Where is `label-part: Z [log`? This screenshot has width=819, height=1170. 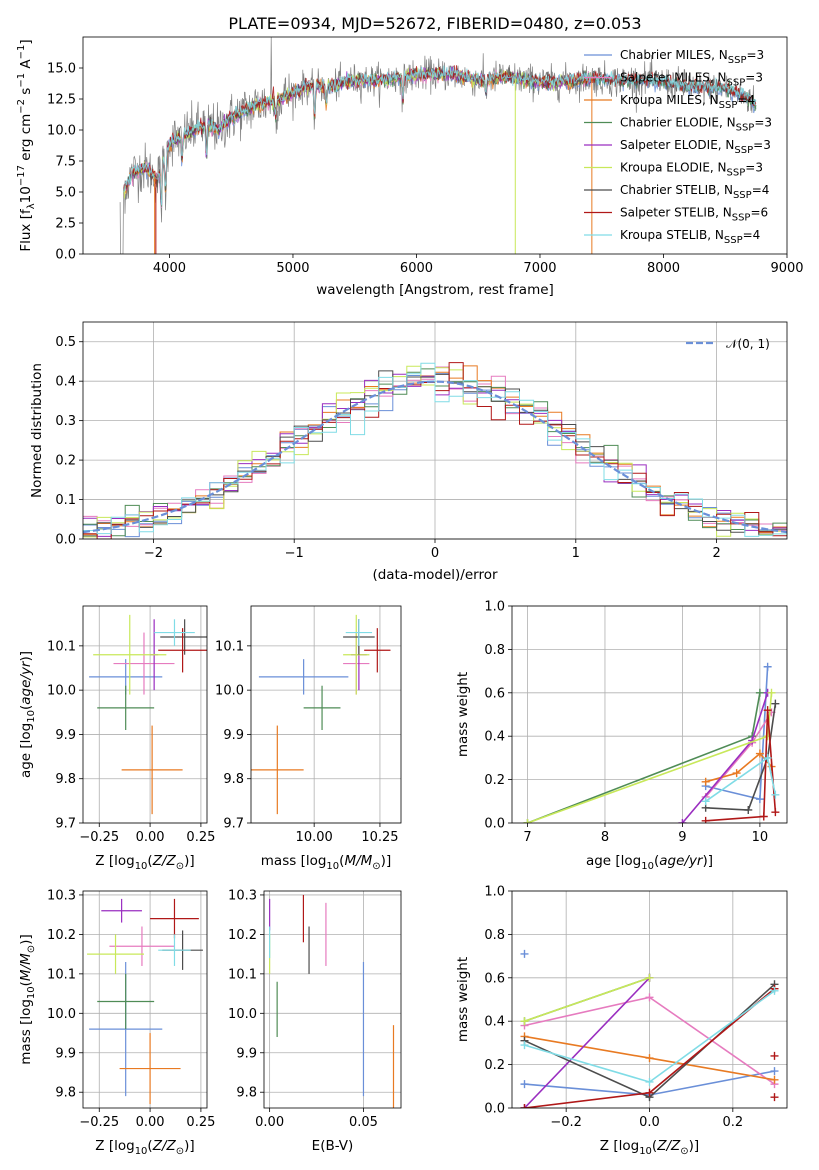
label-part: Z [log is located at coordinates (114, 861).